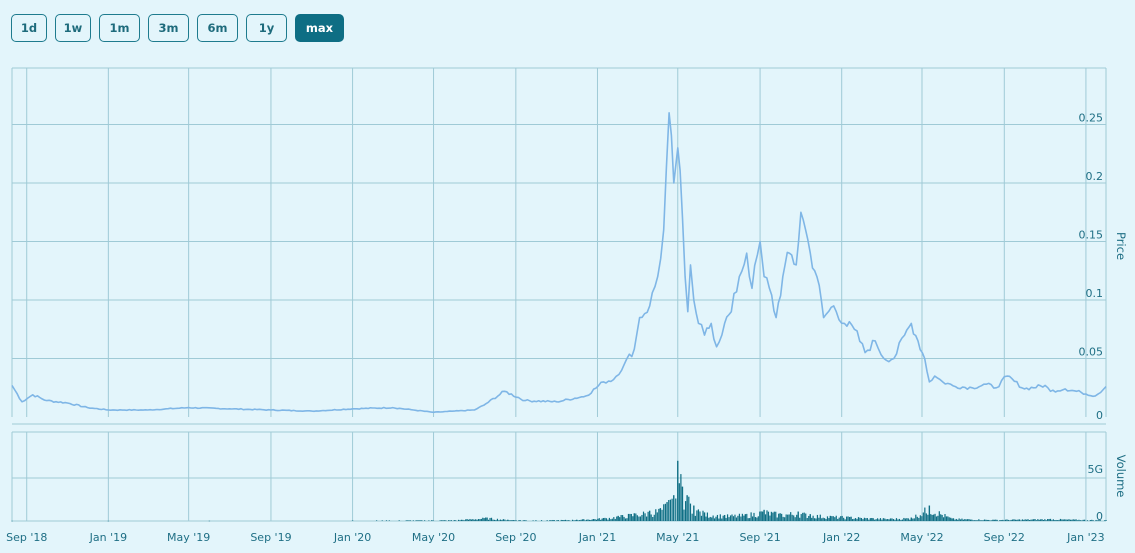 The height and width of the screenshot is (553, 1135). Describe the element at coordinates (759, 537) in the screenshot. I see `x-tick-label: Sep '21` at that location.